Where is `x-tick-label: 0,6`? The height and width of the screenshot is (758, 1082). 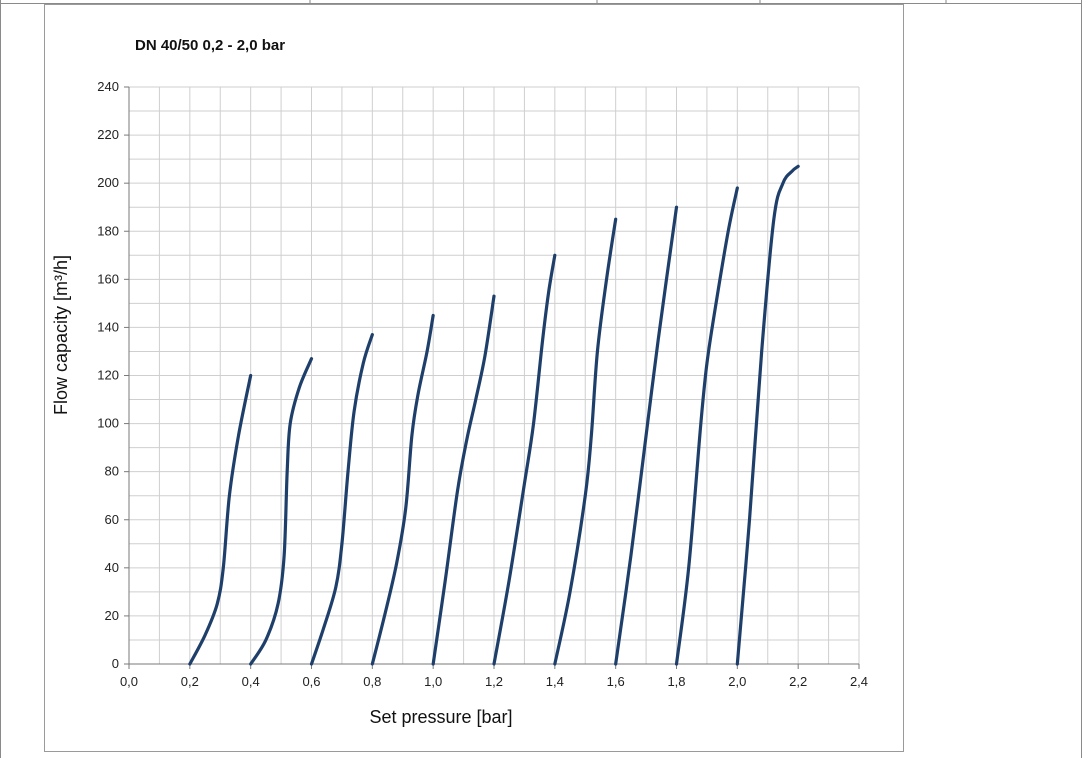
x-tick-label: 0,6 is located at coordinates (311, 681).